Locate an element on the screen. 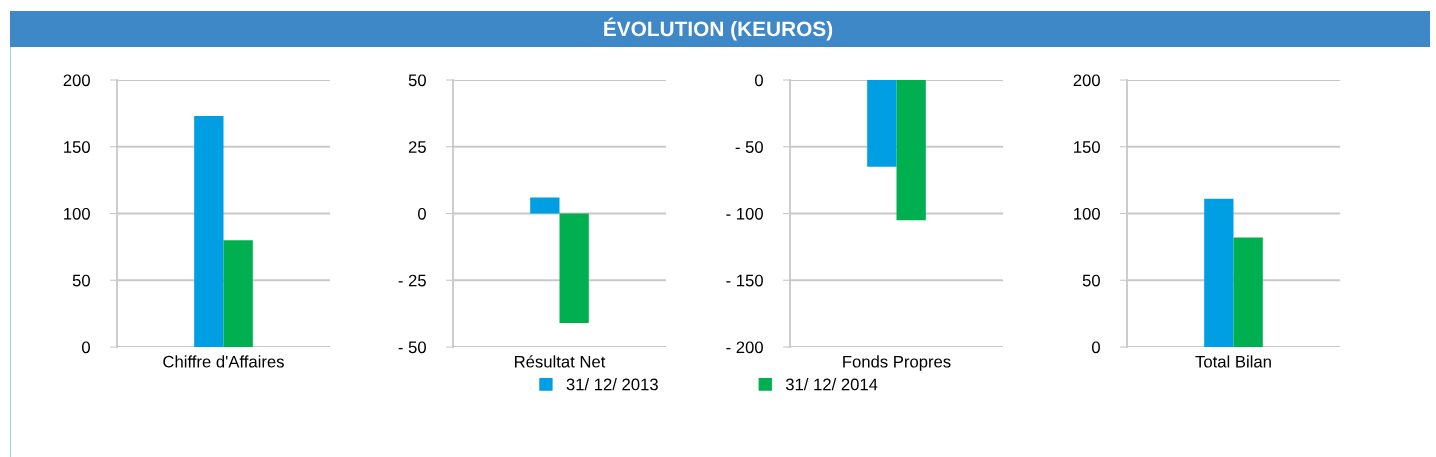 The height and width of the screenshot is (457, 1436). x-tick-label: Total Bilan is located at coordinates (1233, 361).